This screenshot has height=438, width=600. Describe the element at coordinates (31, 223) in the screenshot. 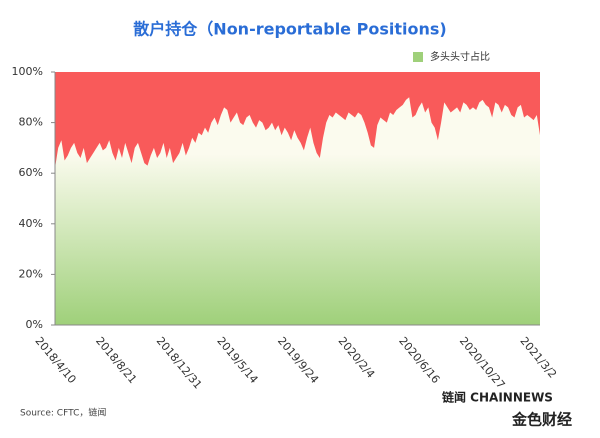

I see `y-tick-label: 40%` at that location.